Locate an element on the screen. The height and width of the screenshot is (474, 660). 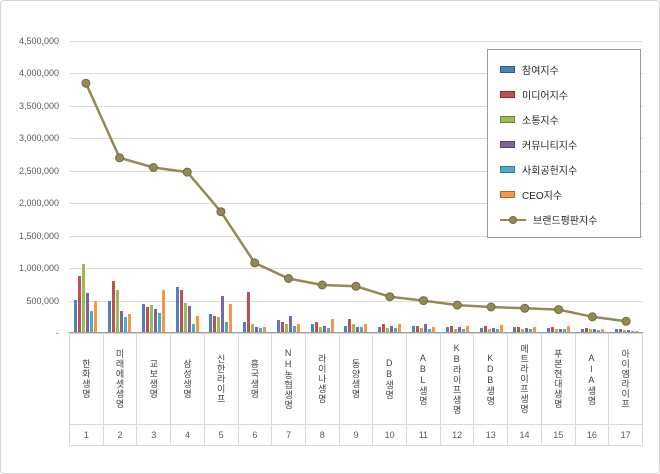
category-number: 10 is located at coordinates (390, 435).